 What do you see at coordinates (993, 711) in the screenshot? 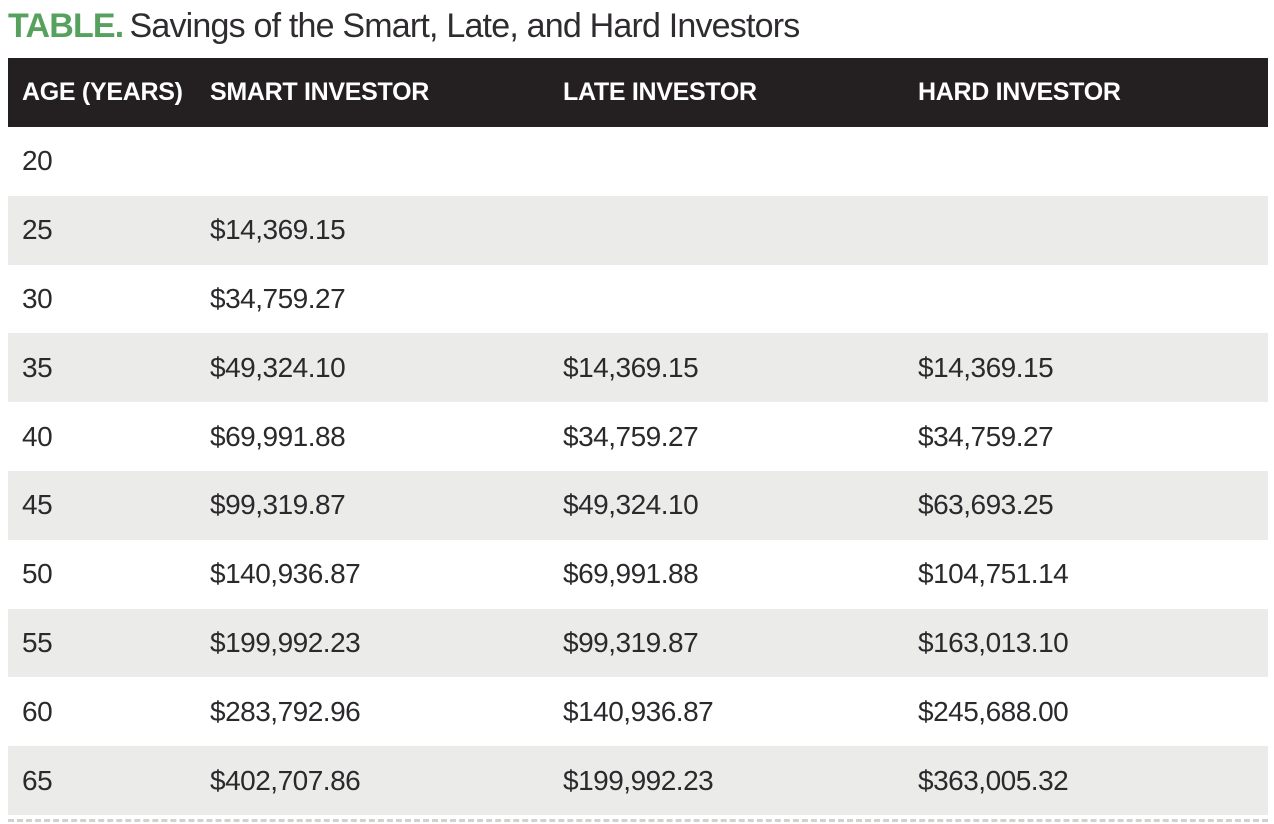
I see `hard-cell: $245,688.00` at bounding box center [993, 711].